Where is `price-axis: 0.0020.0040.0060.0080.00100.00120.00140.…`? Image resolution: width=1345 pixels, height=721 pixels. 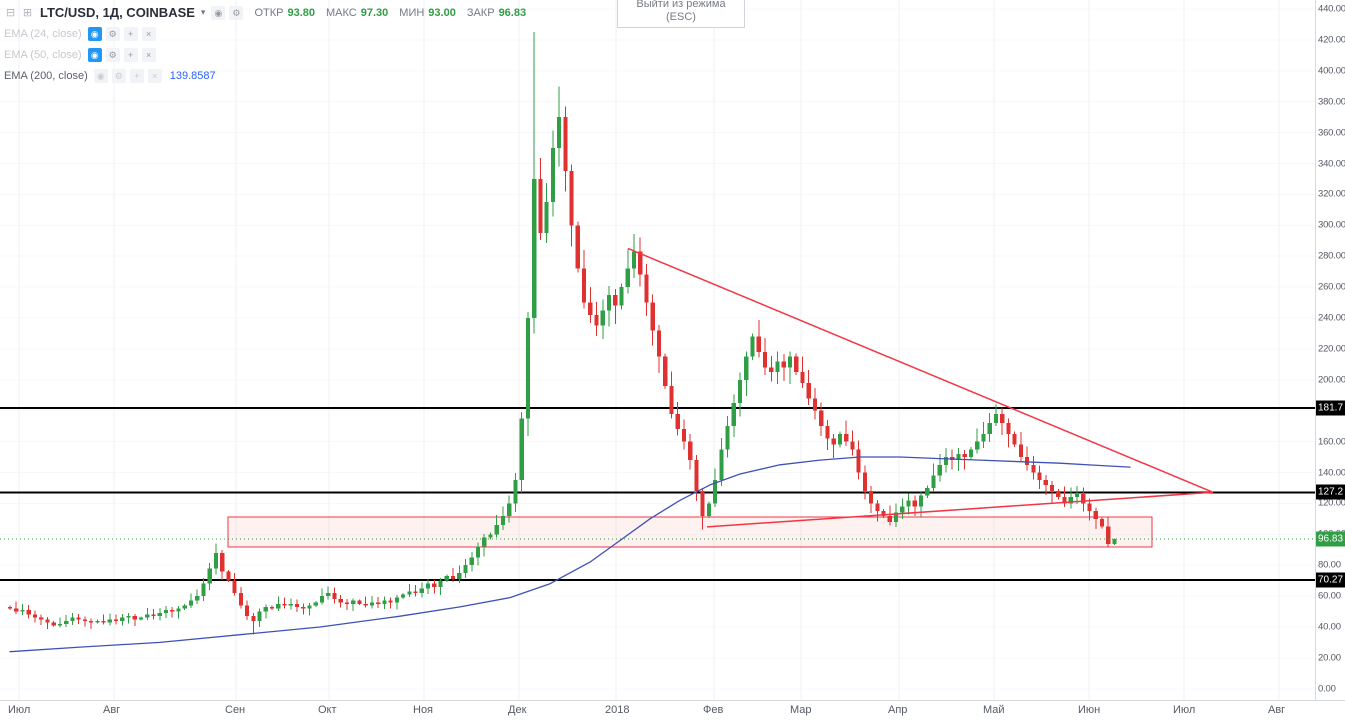 price-axis: 0.0020.0040.0060.0080.00100.00120.00140.… is located at coordinates (1330, 350).